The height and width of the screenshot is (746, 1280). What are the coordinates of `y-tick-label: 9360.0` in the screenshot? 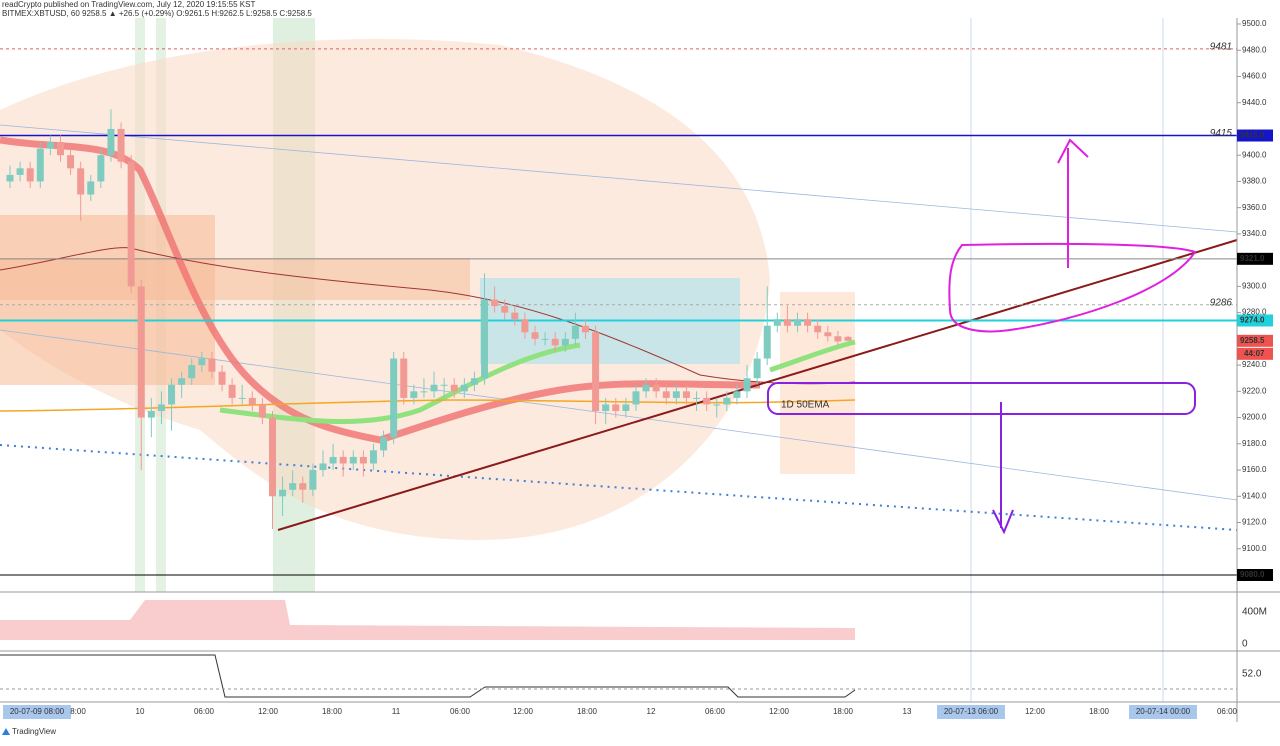 It's located at (1254, 207).